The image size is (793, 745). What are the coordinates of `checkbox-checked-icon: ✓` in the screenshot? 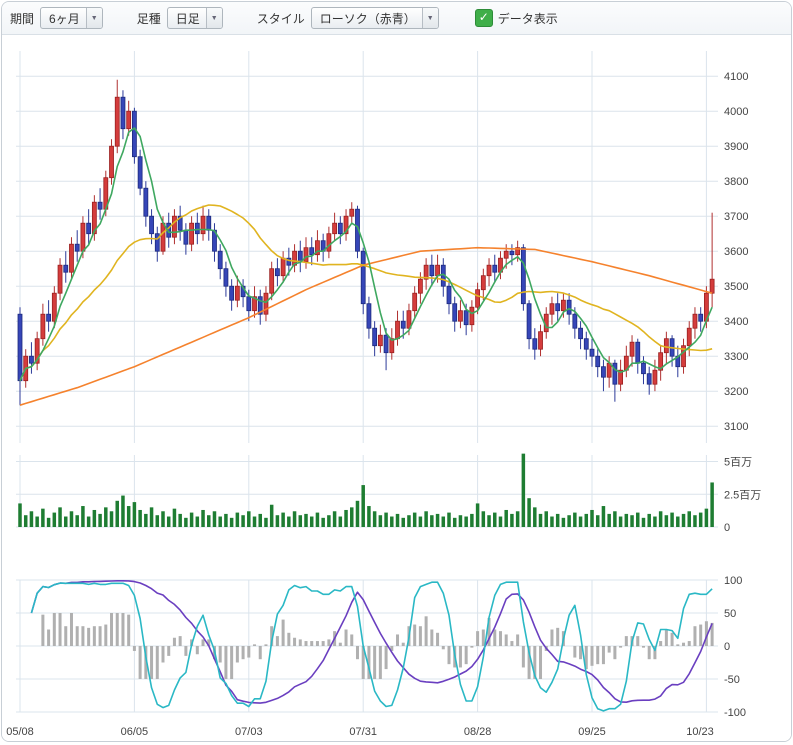 It's located at (483, 18).